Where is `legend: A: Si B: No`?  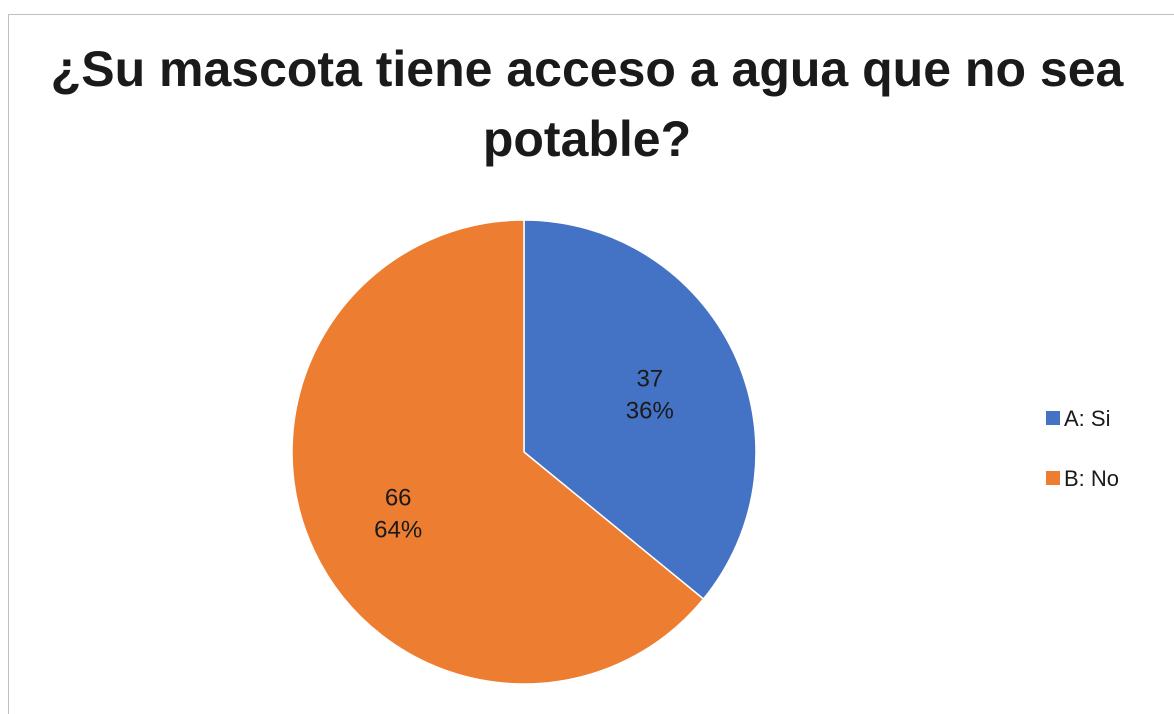 legend: A: Si B: No is located at coordinates (1082, 448).